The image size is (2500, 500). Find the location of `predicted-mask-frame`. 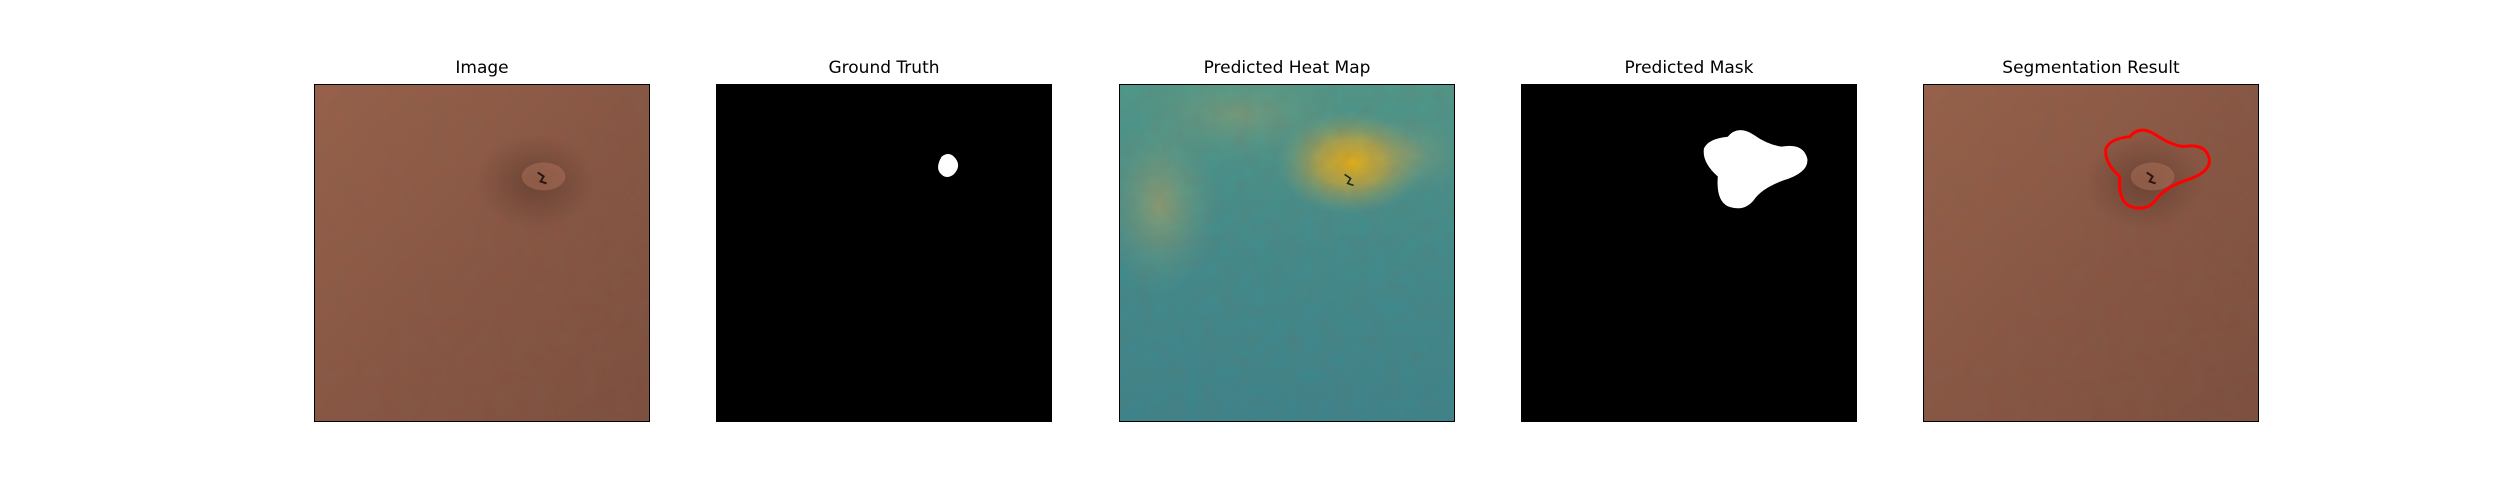

predicted-mask-frame is located at coordinates (1689, 253).